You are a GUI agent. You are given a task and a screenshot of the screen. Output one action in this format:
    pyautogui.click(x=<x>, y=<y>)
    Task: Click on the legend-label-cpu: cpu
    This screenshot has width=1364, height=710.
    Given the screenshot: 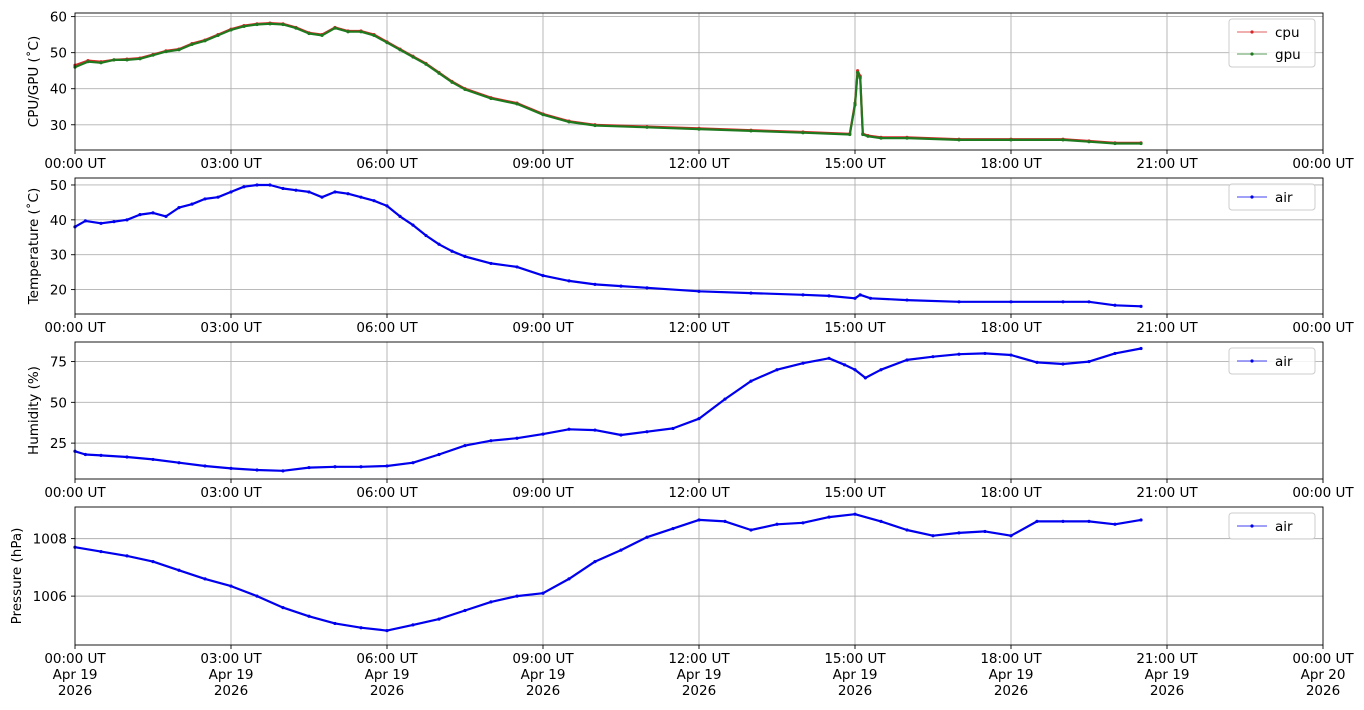 What is the action you would take?
    pyautogui.click(x=1287, y=33)
    